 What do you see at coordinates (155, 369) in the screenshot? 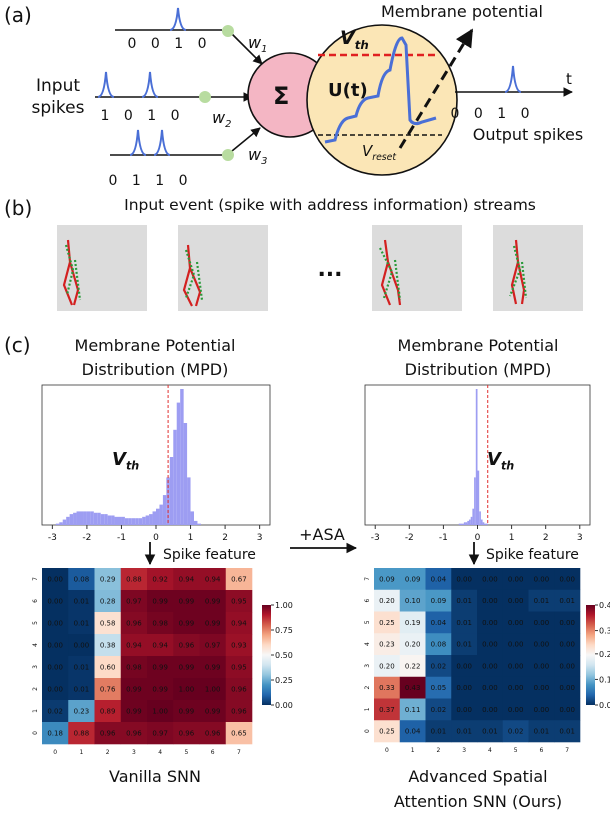
I see `chart-title: Distribution (MPD)` at bounding box center [155, 369].